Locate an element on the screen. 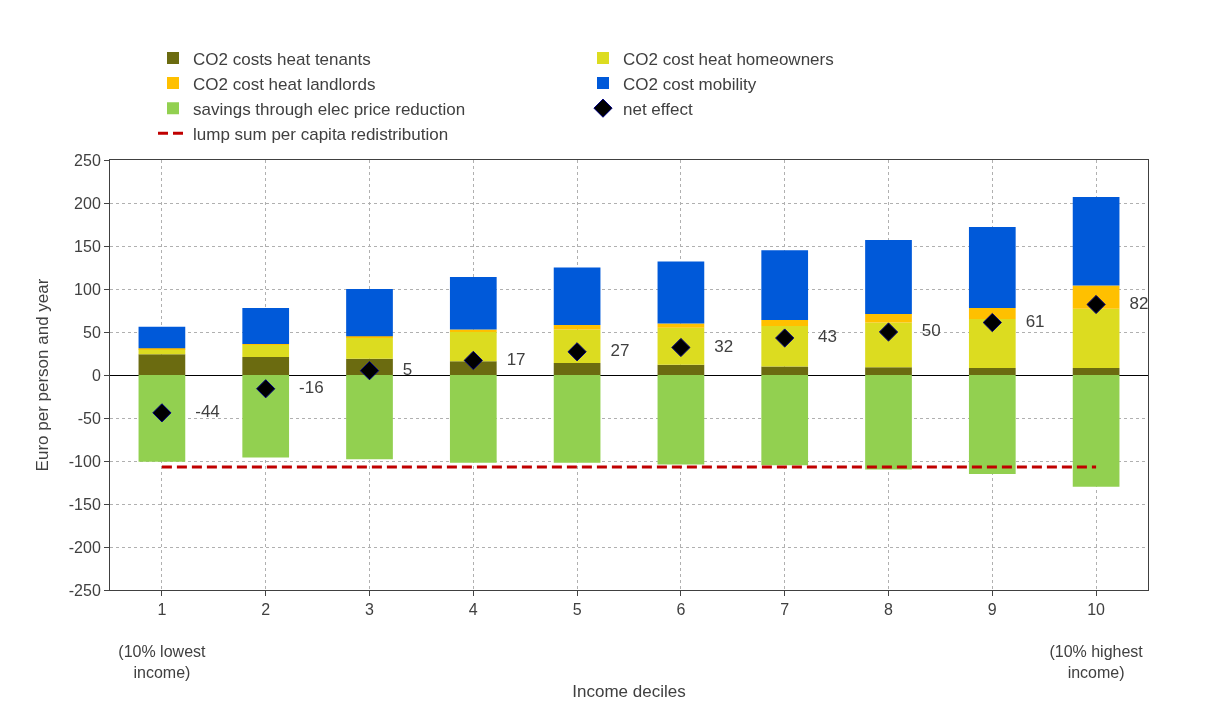 The image size is (1208, 709). category-label: 1 (10% lowest income) is located at coordinates (162, 641).